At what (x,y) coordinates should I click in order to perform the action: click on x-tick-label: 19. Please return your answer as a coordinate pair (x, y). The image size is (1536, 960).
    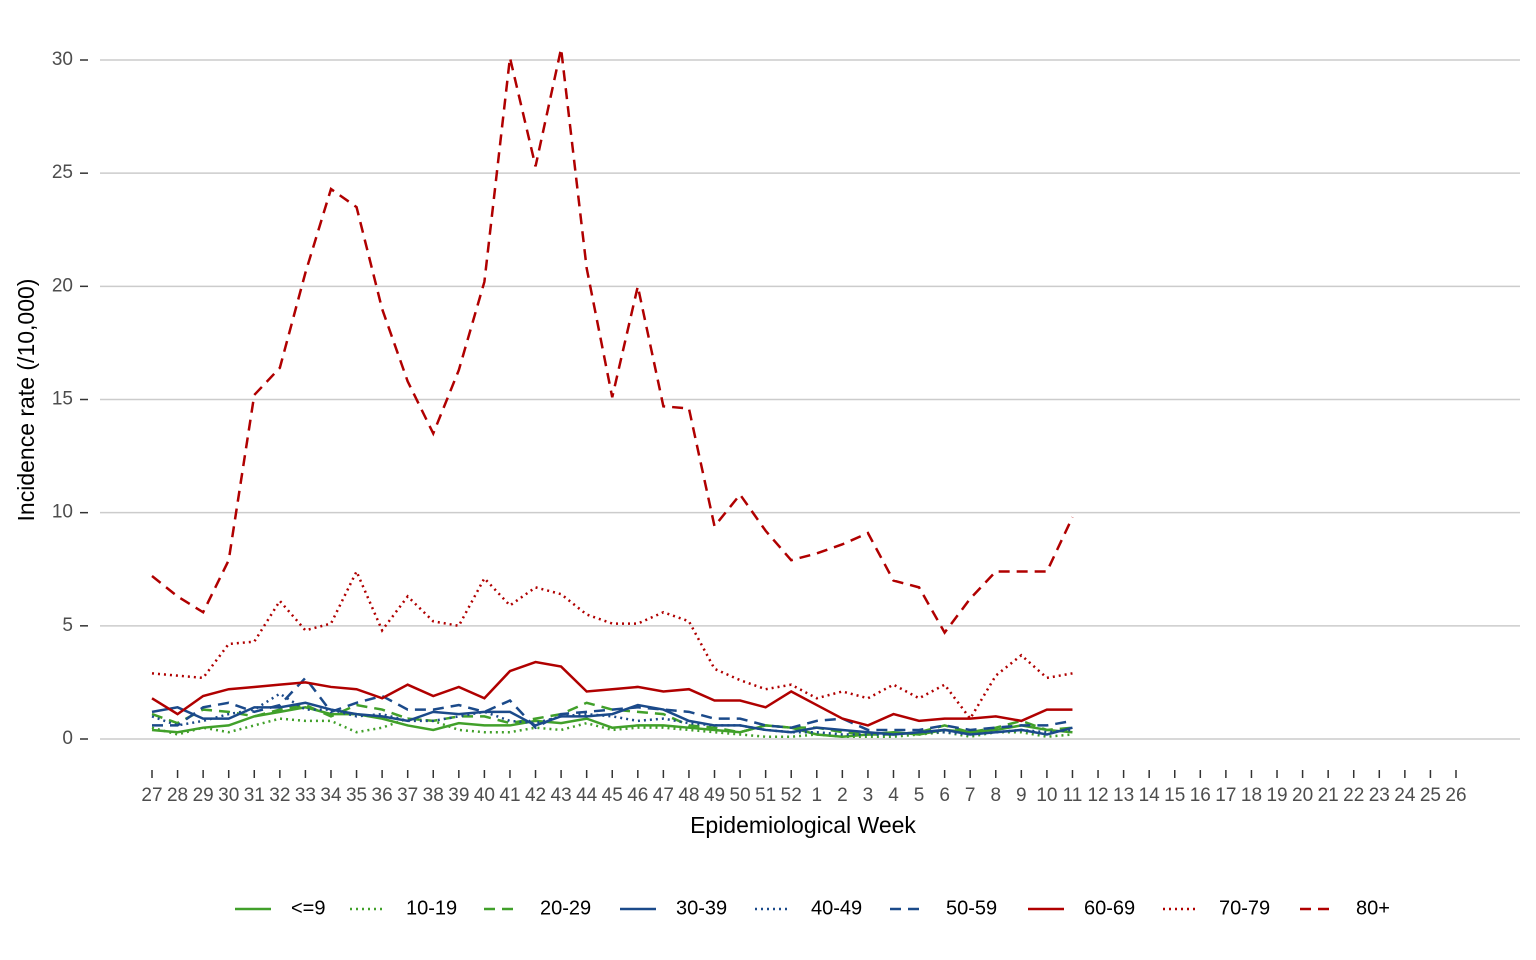
    Looking at the image, I should click on (1276, 795).